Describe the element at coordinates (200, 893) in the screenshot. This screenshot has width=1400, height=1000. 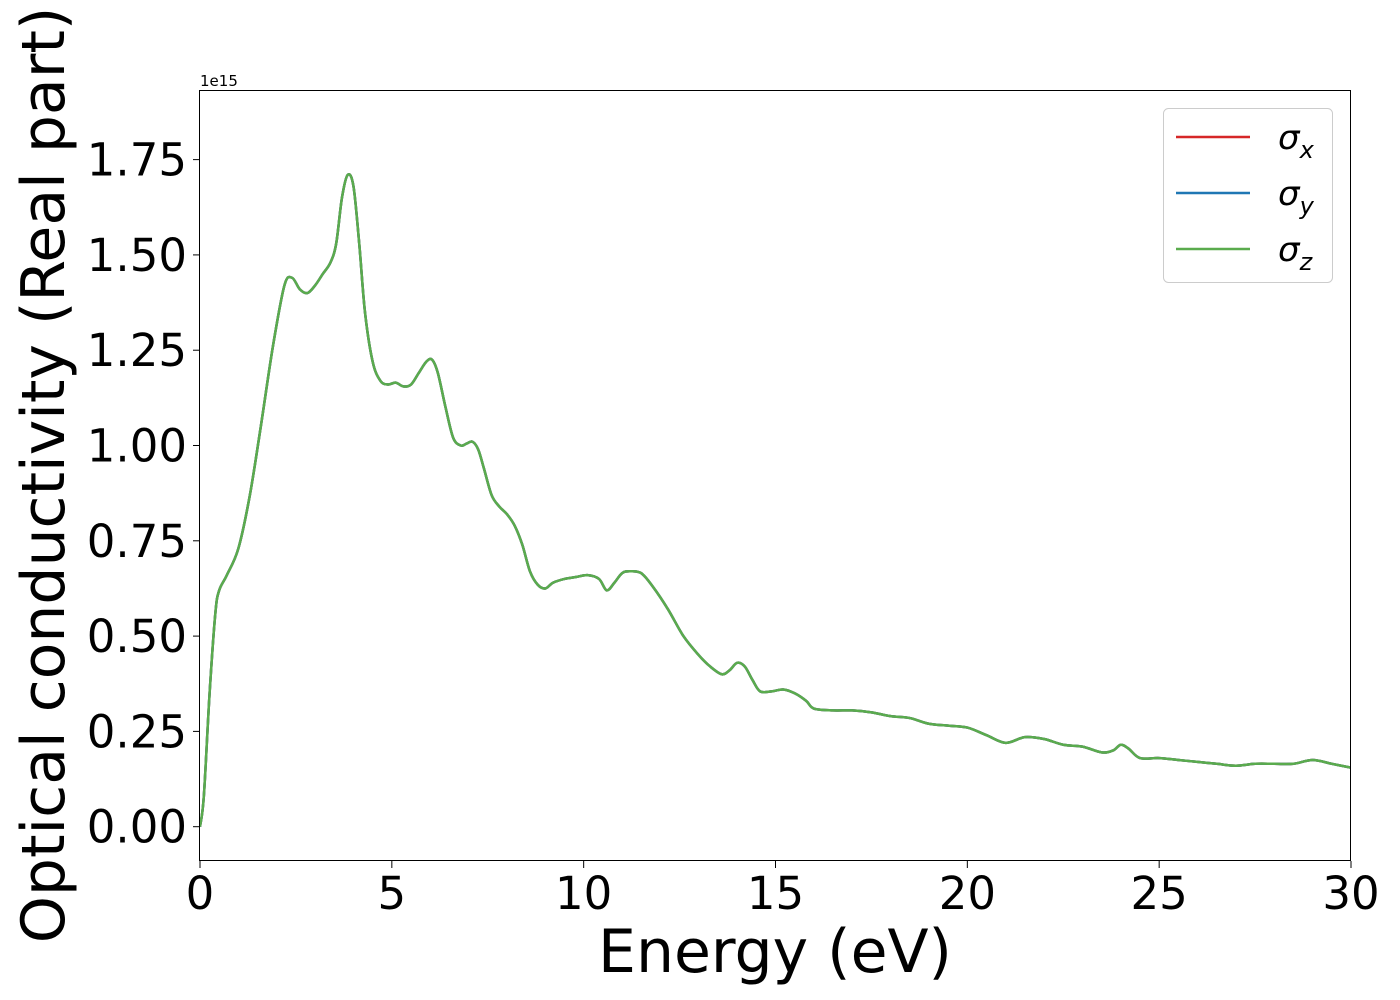
I see `x-tick-label: 0` at that location.